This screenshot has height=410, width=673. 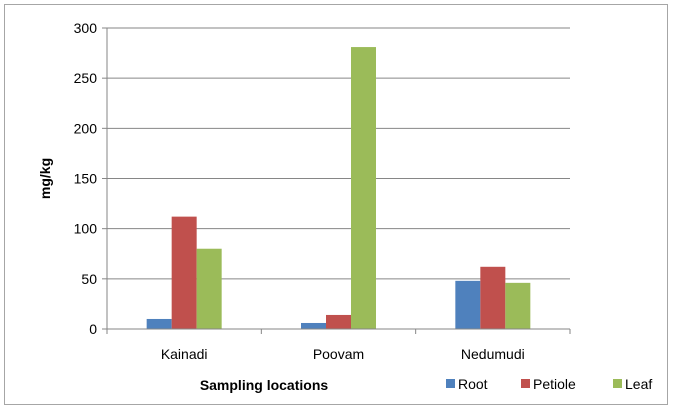 What do you see at coordinates (86, 78) in the screenshot?
I see `y-tick-label: 250` at bounding box center [86, 78].